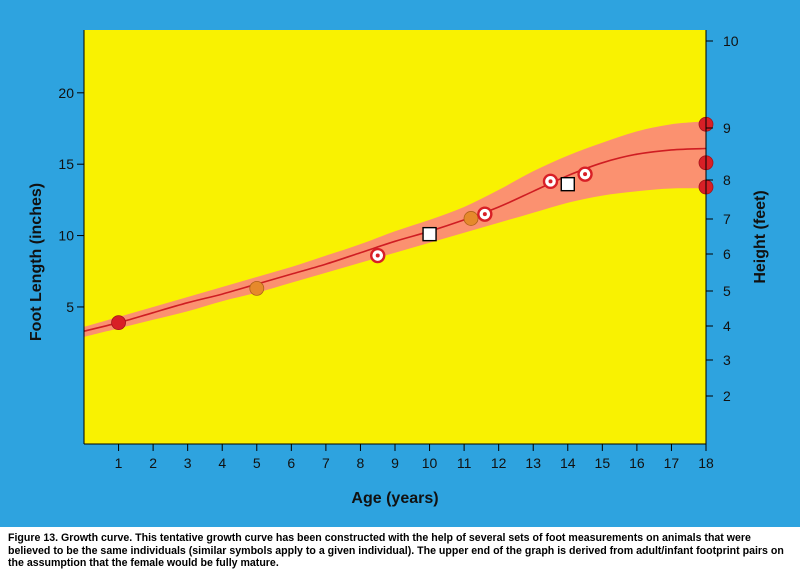  What do you see at coordinates (119, 463) in the screenshot?
I see `x-tick-label: 1` at bounding box center [119, 463].